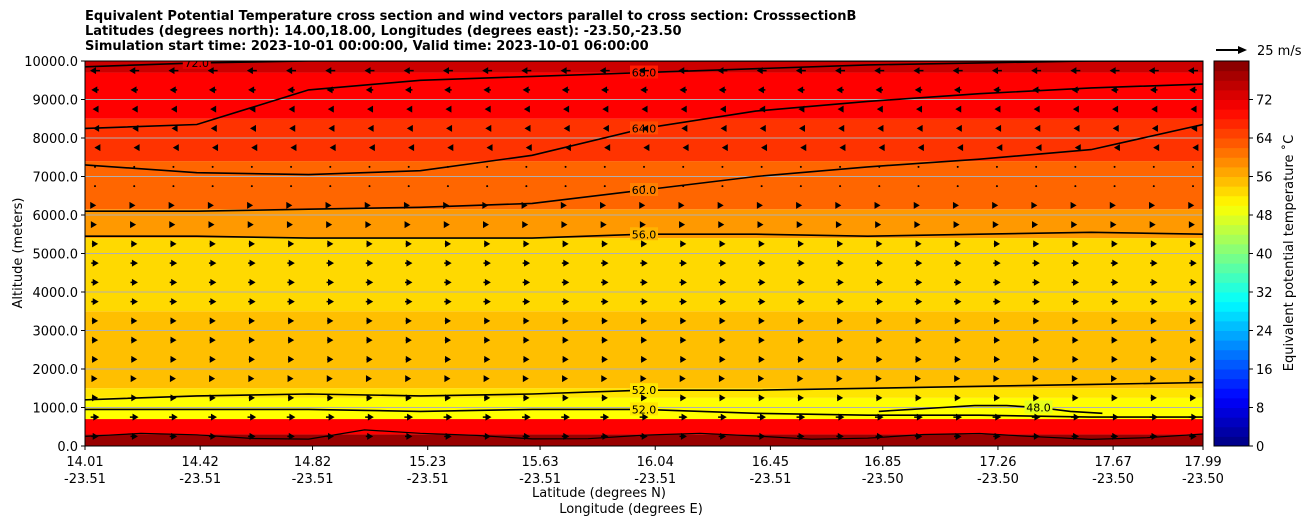  Describe the element at coordinates (655, 479) in the screenshot. I see `x-tick-label-lon-5: -23.51` at that location.